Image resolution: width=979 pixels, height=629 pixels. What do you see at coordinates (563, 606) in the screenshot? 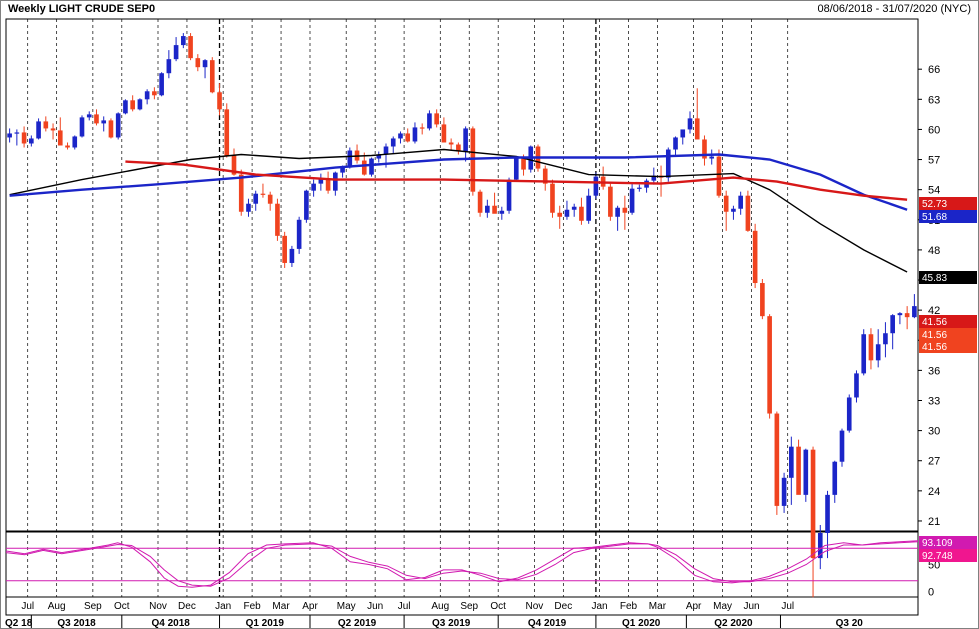
I see `x-tick-label: Dec` at bounding box center [563, 606].